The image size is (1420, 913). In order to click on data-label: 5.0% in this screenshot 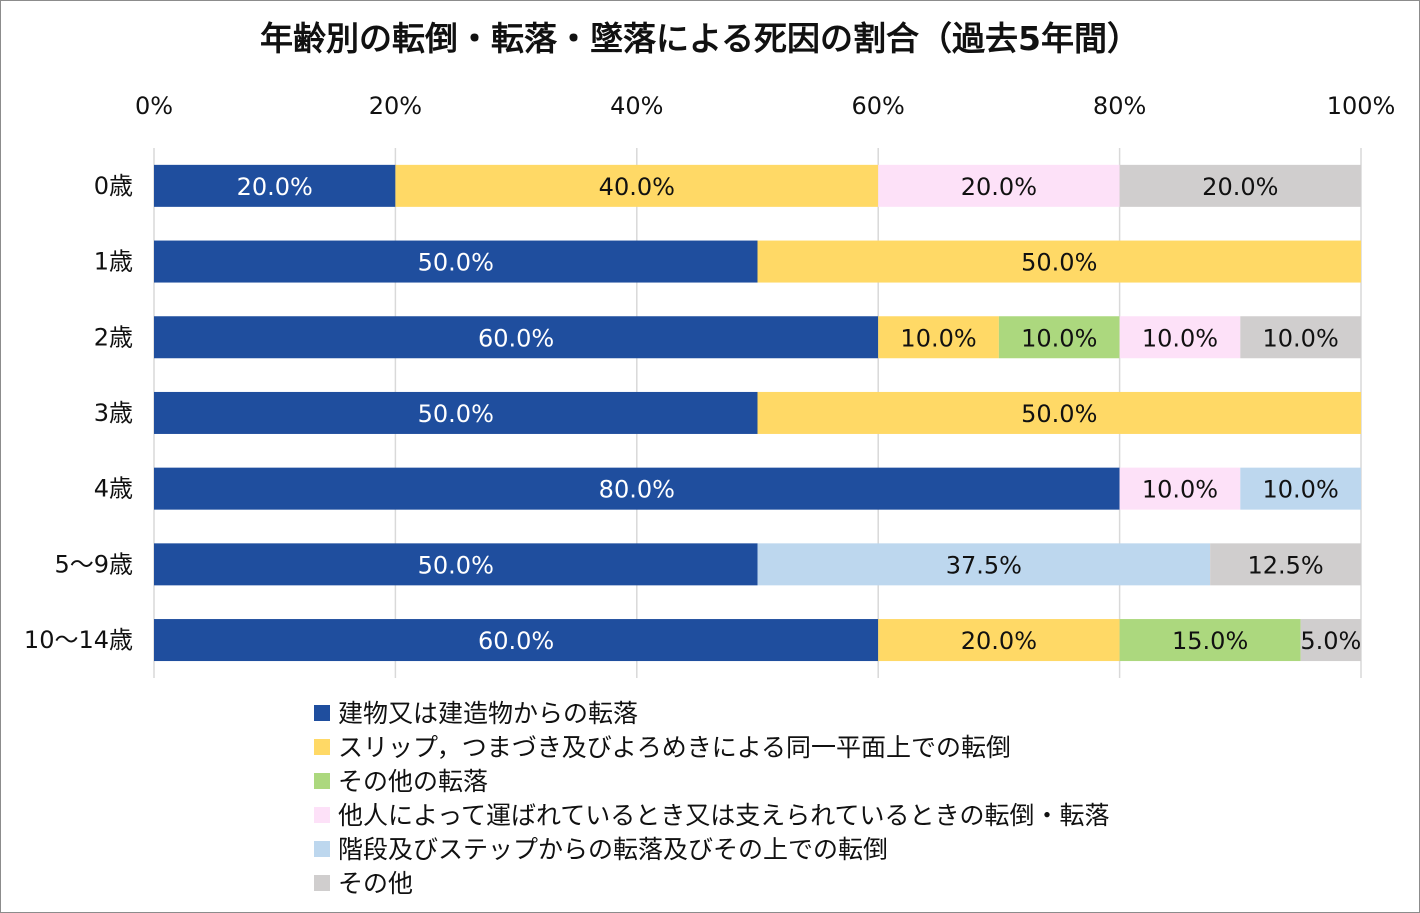, I will do `click(1330, 641)`.